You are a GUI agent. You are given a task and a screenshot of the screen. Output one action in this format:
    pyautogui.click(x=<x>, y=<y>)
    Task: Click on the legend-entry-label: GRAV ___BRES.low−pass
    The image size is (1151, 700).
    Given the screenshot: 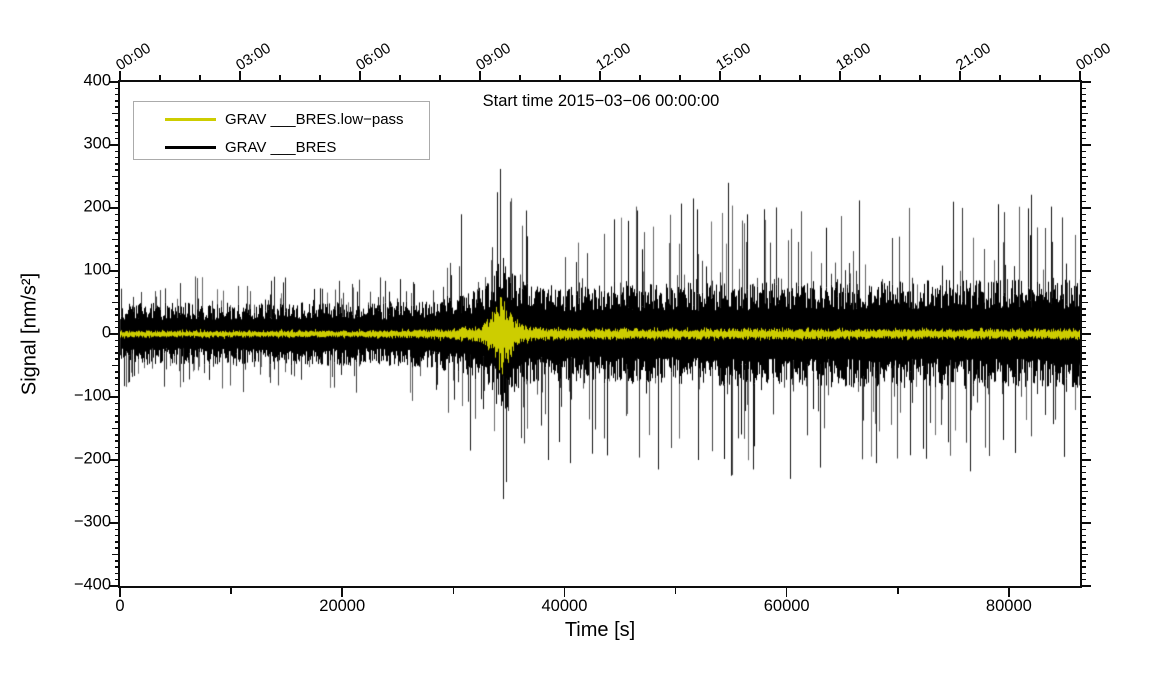 What is the action you would take?
    pyautogui.click(x=314, y=119)
    